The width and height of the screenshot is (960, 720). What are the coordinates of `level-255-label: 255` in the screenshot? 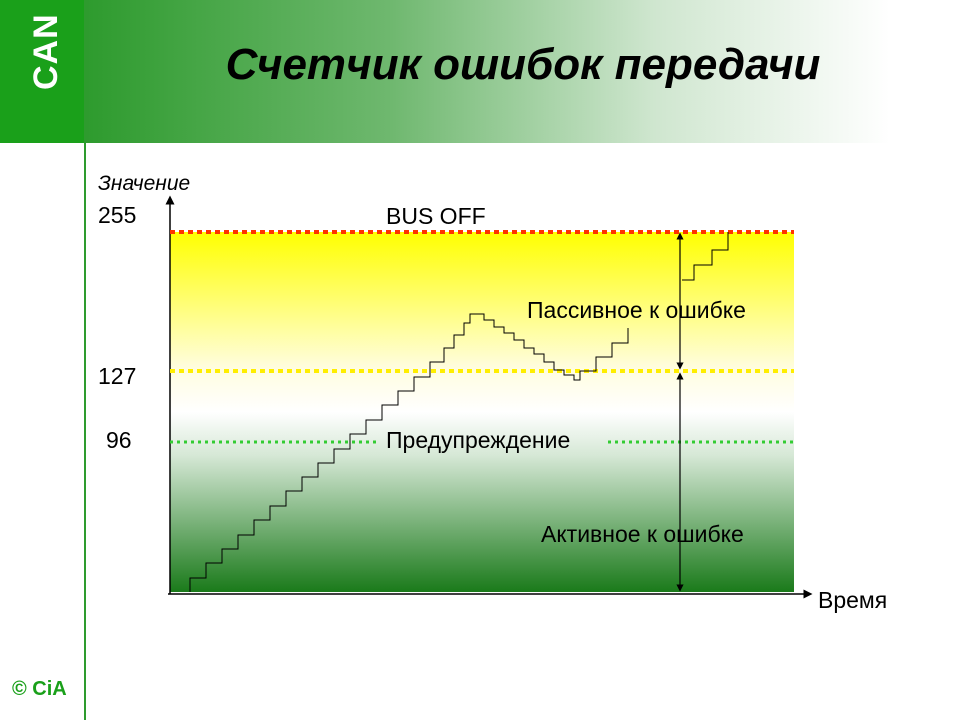 It's located at (117, 215).